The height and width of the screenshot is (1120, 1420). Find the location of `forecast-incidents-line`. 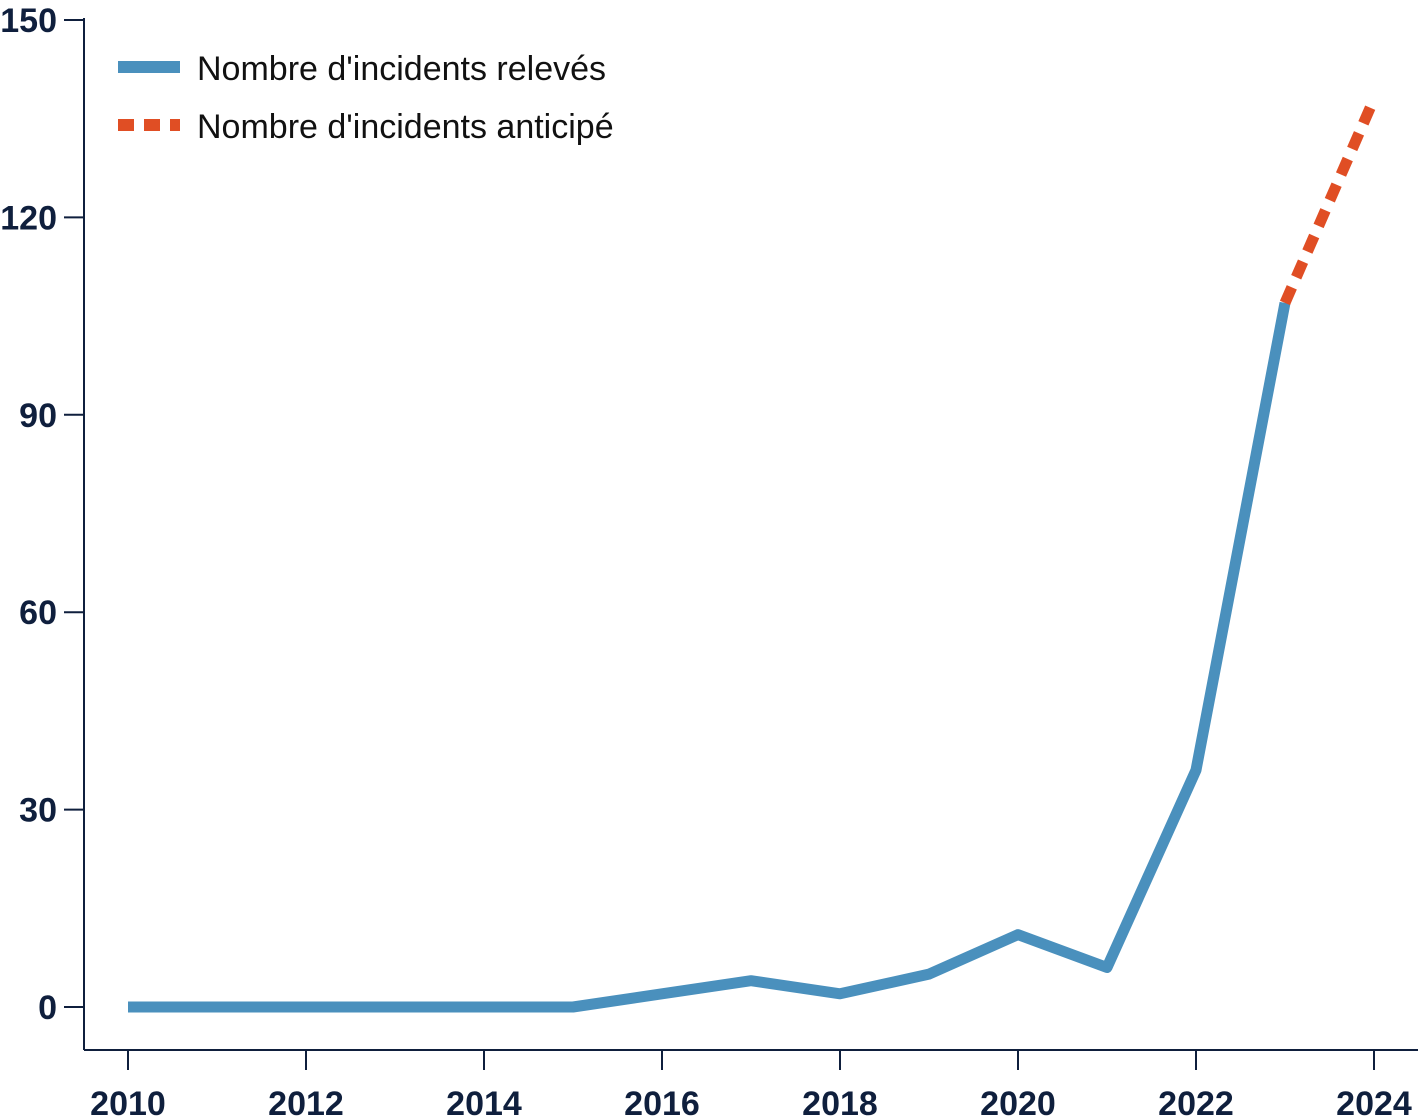

forecast-incidents-line is located at coordinates (1329, 201).